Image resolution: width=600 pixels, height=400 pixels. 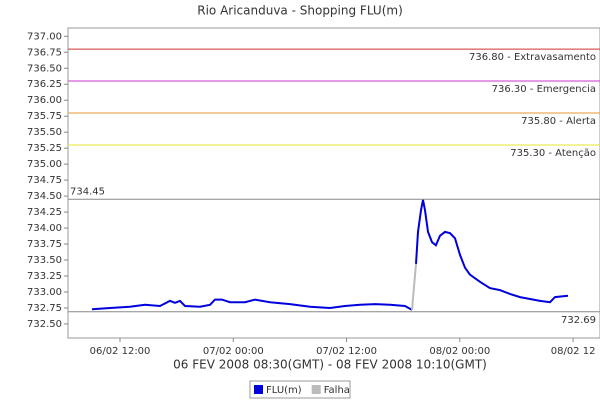 I want to click on x-tick-label: 07/02 12:00, so click(x=346, y=351).